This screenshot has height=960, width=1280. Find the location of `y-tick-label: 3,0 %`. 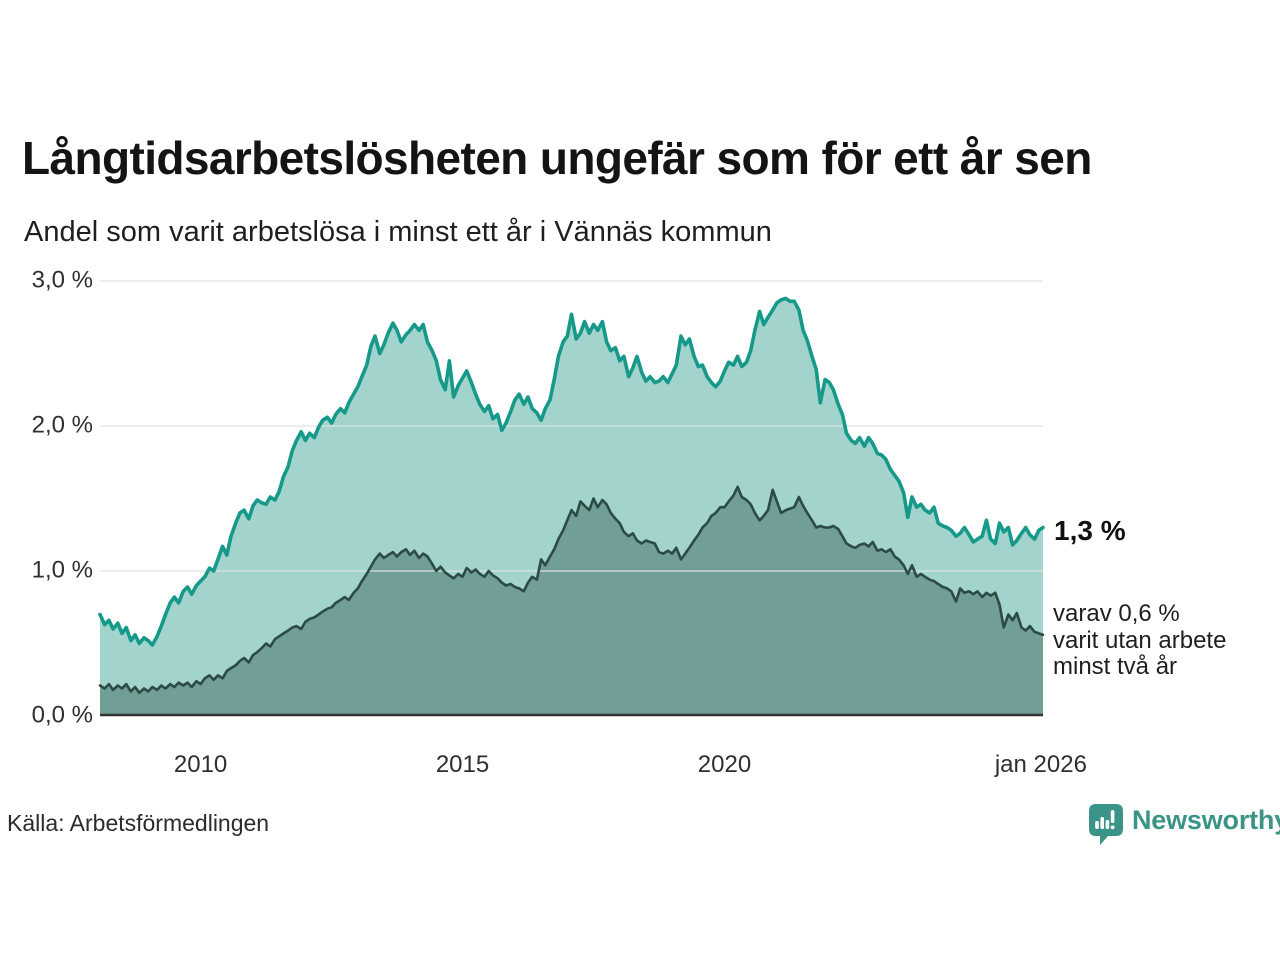

y-tick-label: 3,0 % is located at coordinates (62, 280).